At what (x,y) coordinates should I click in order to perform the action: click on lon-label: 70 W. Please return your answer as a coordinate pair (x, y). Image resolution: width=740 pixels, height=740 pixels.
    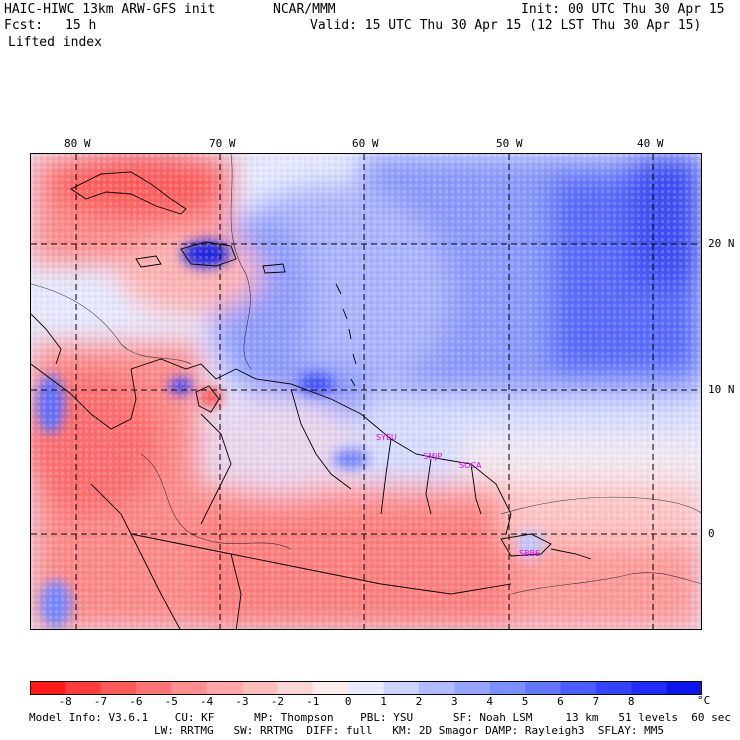
    Looking at the image, I should click on (222, 143).